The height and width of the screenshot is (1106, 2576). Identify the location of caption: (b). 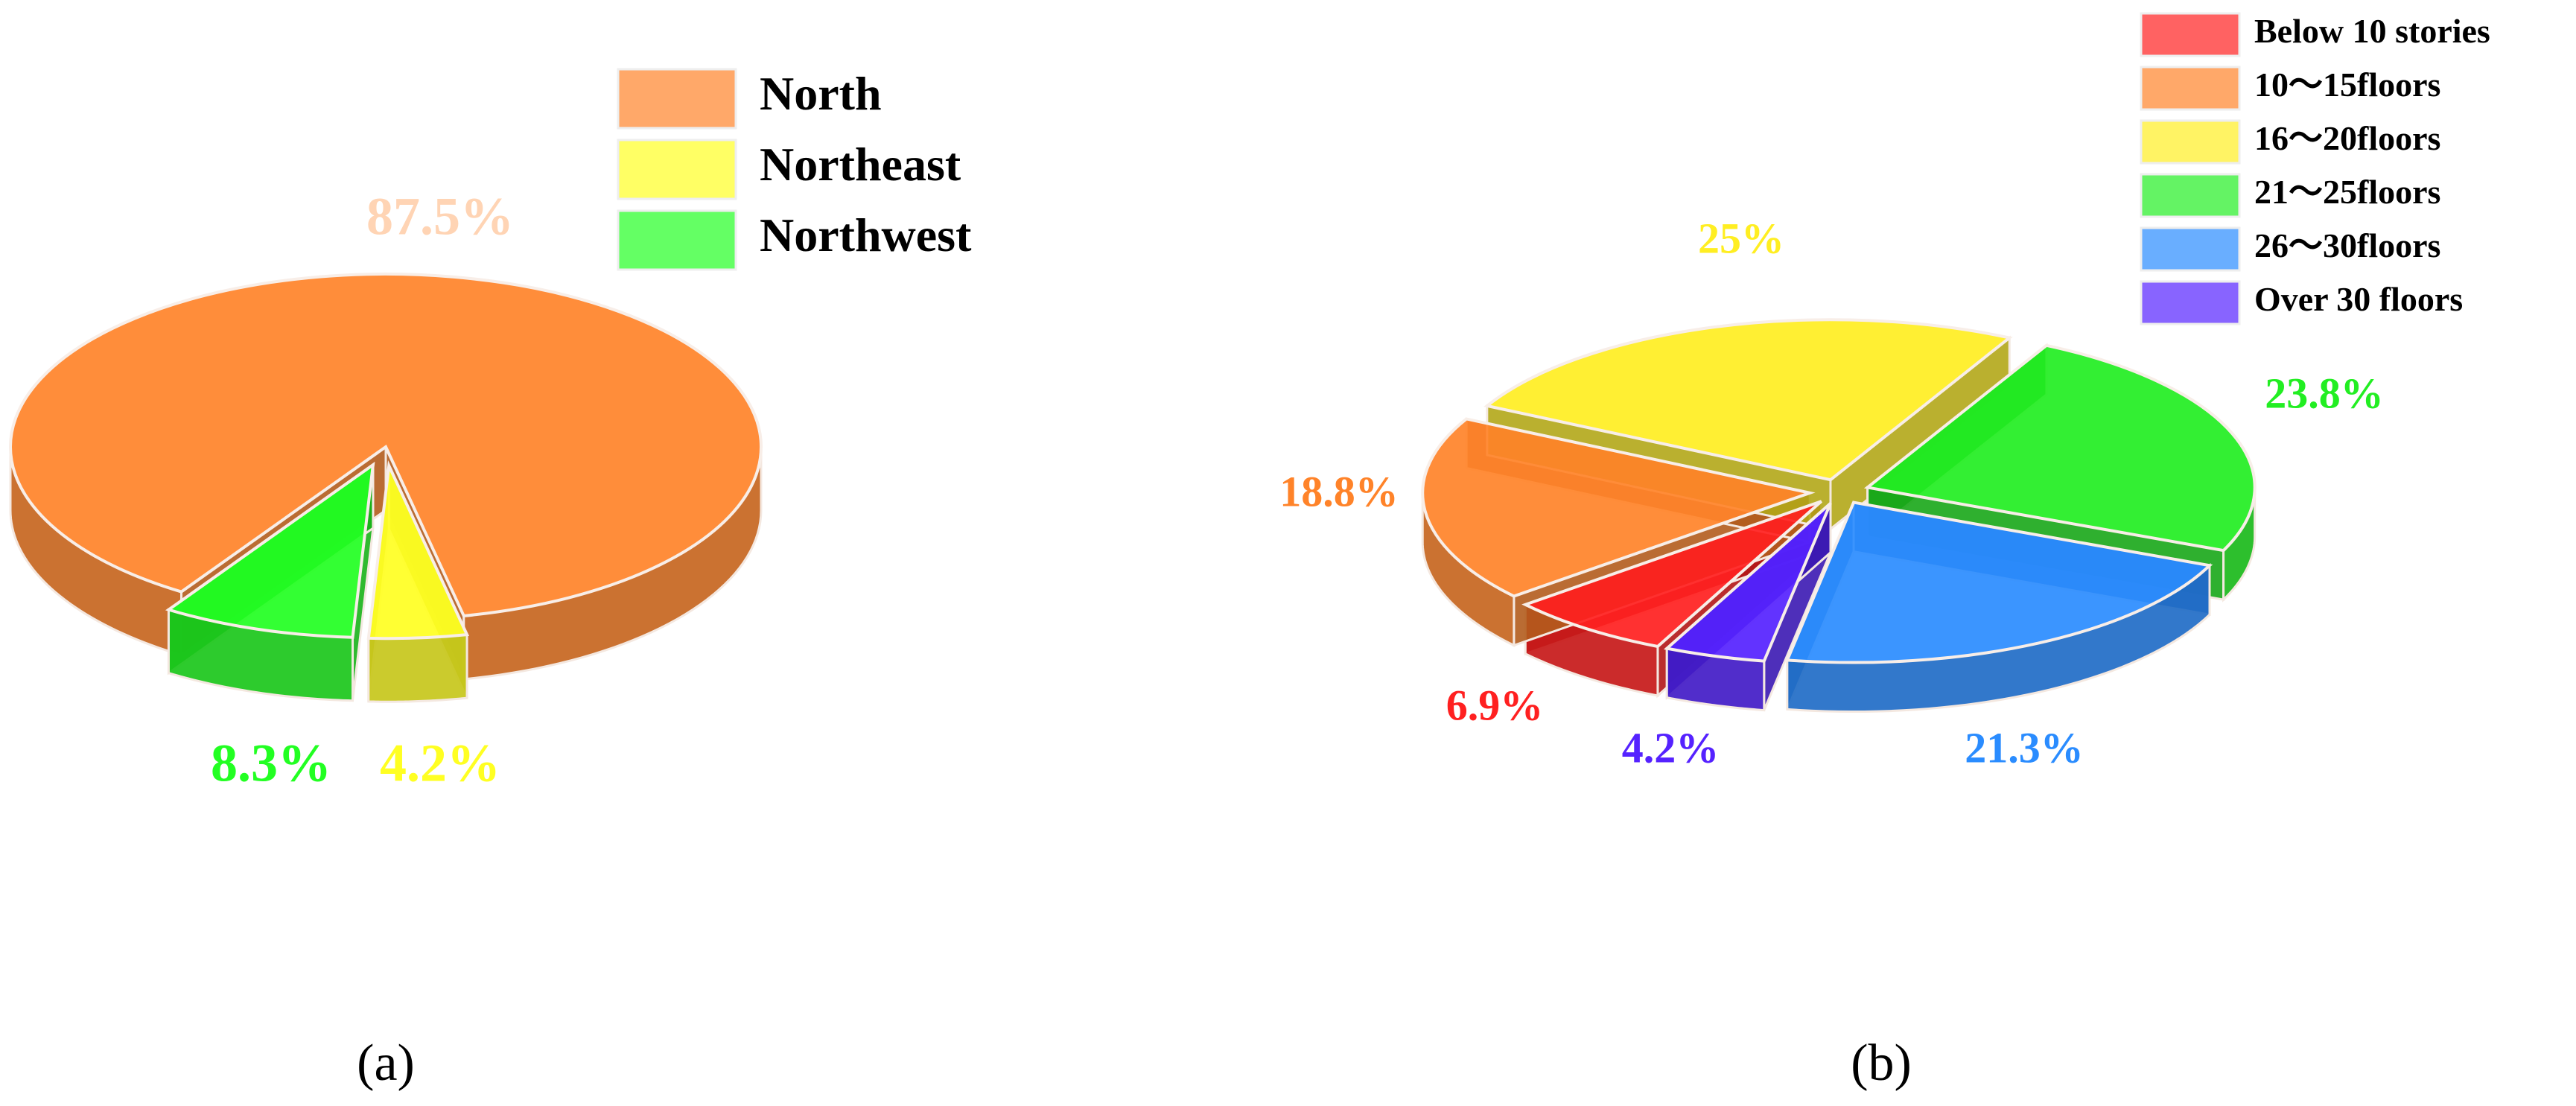
(1881, 1063).